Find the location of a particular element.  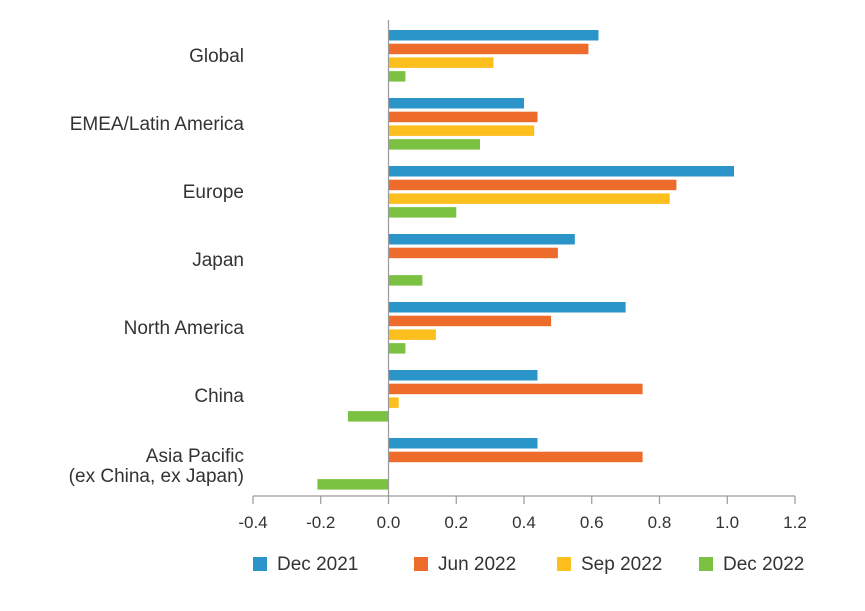

legend-label-sep-2022: Sep 2022 is located at coordinates (621, 564).